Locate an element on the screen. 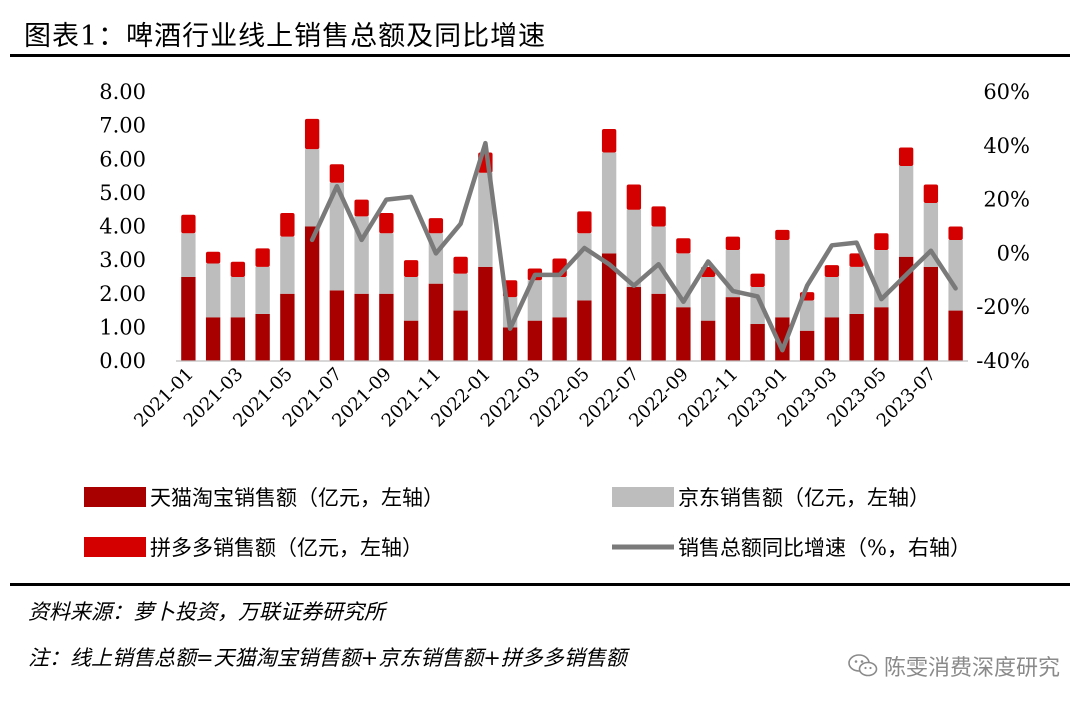 The width and height of the screenshot is (1080, 712). right-tick-label: 40% is located at coordinates (1006, 146).